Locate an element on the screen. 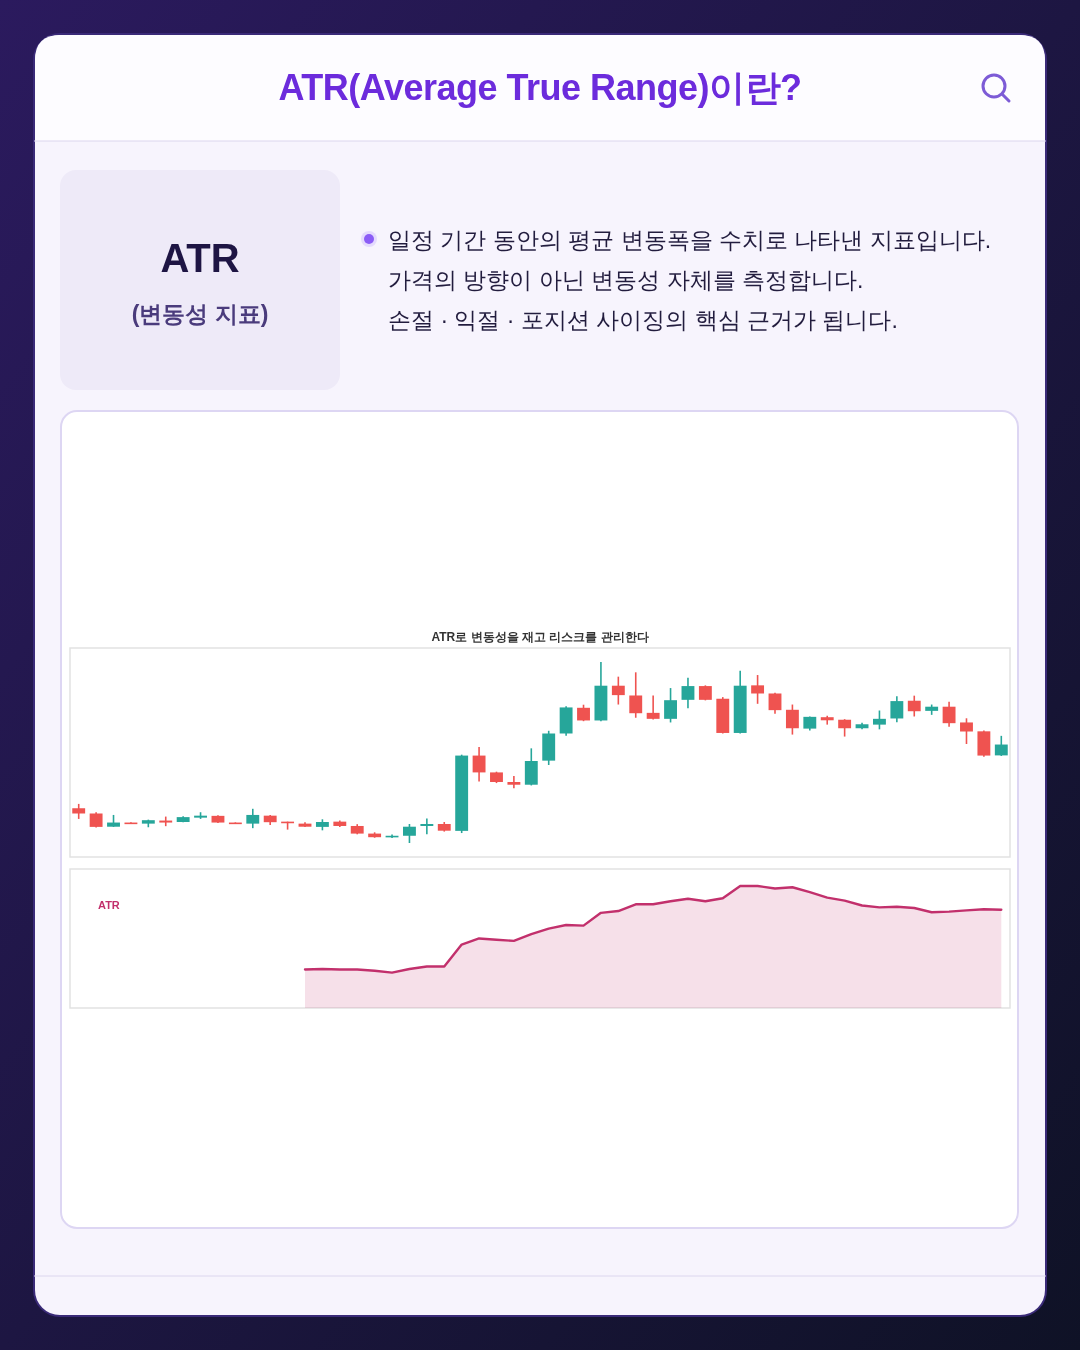 This screenshot has width=1080, height=1350. title: ATR(Average True Range)이란? is located at coordinates (540, 87).